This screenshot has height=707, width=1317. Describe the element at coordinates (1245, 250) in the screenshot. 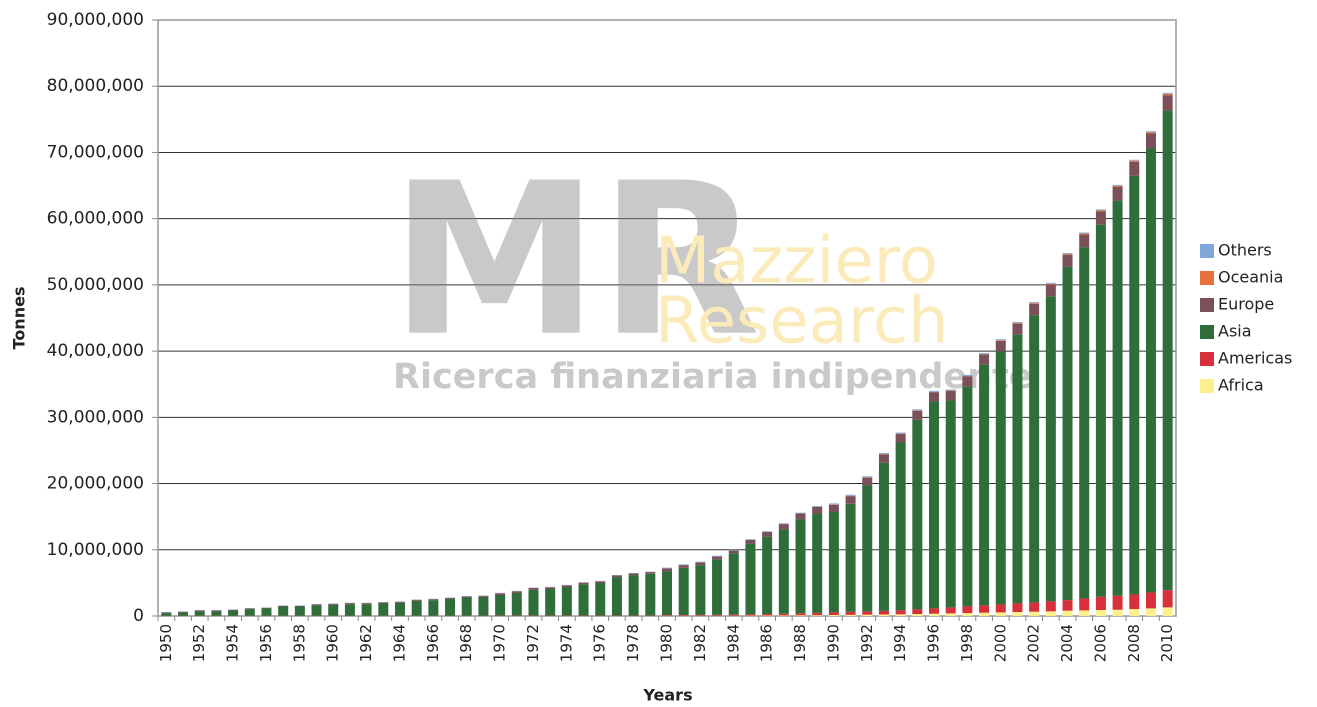

I see `legend-label: Others` at that location.